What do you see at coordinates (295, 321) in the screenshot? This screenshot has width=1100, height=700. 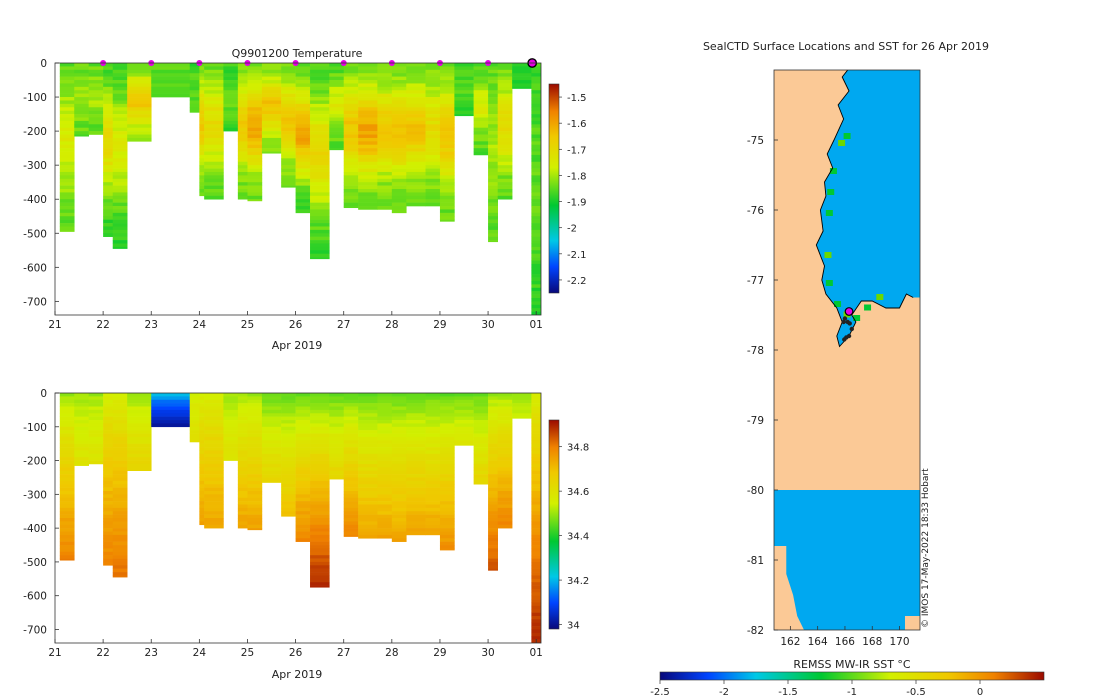 I see `temperature-x-ticks: 21 22 23 24 25 26 27 28 29 30 01` at bounding box center [295, 321].